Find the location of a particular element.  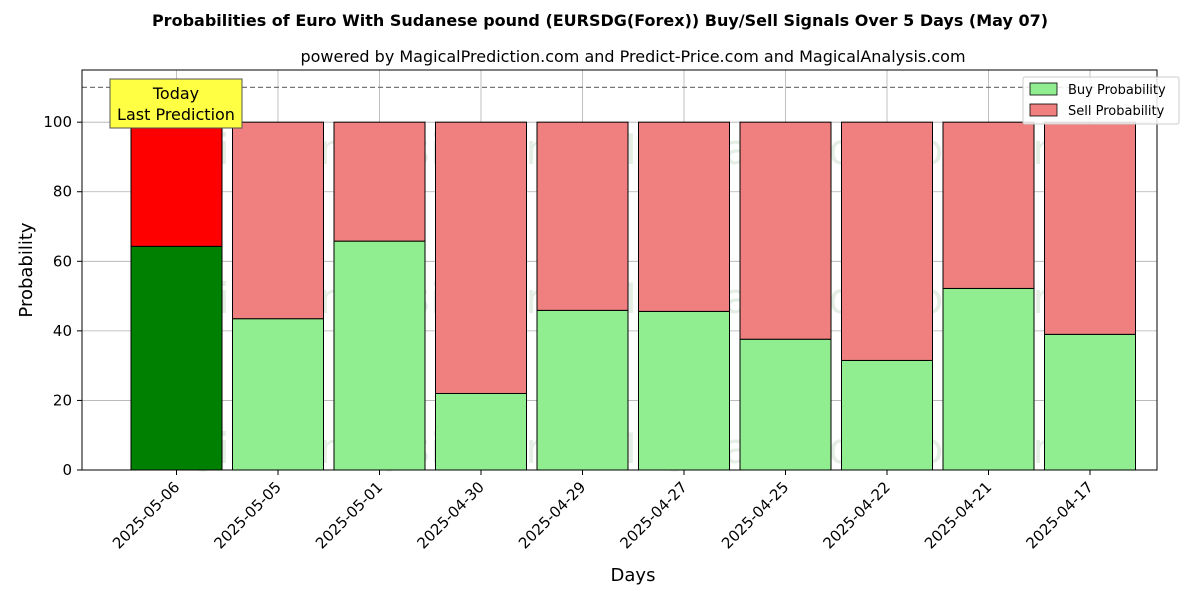

legend-label-sell: Sell Probability is located at coordinates (1116, 111).